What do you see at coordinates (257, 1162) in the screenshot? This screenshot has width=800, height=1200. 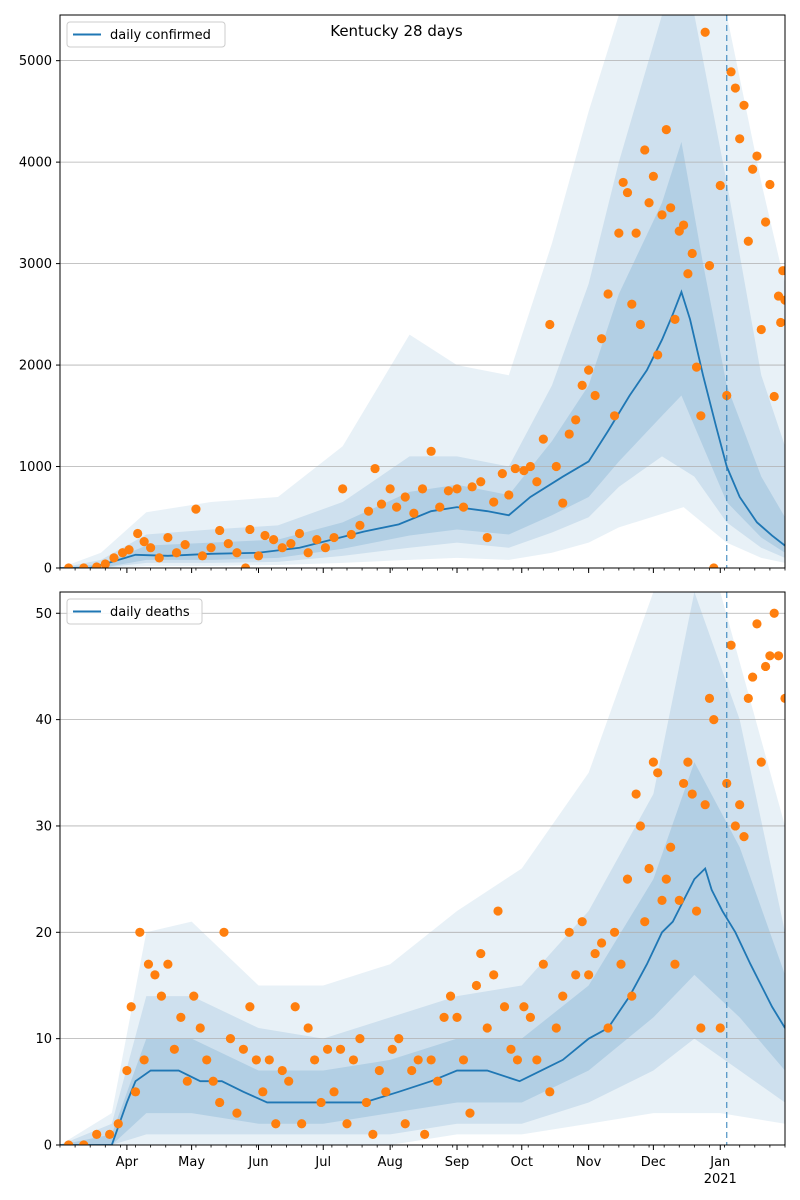 I see `x-tick-label: Jun` at bounding box center [257, 1162].